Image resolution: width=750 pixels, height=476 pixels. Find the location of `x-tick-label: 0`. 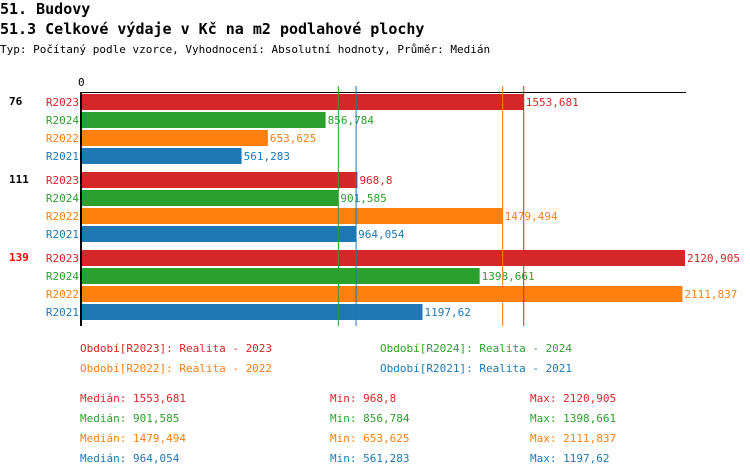

x-tick-label: 0 is located at coordinates (81, 82).